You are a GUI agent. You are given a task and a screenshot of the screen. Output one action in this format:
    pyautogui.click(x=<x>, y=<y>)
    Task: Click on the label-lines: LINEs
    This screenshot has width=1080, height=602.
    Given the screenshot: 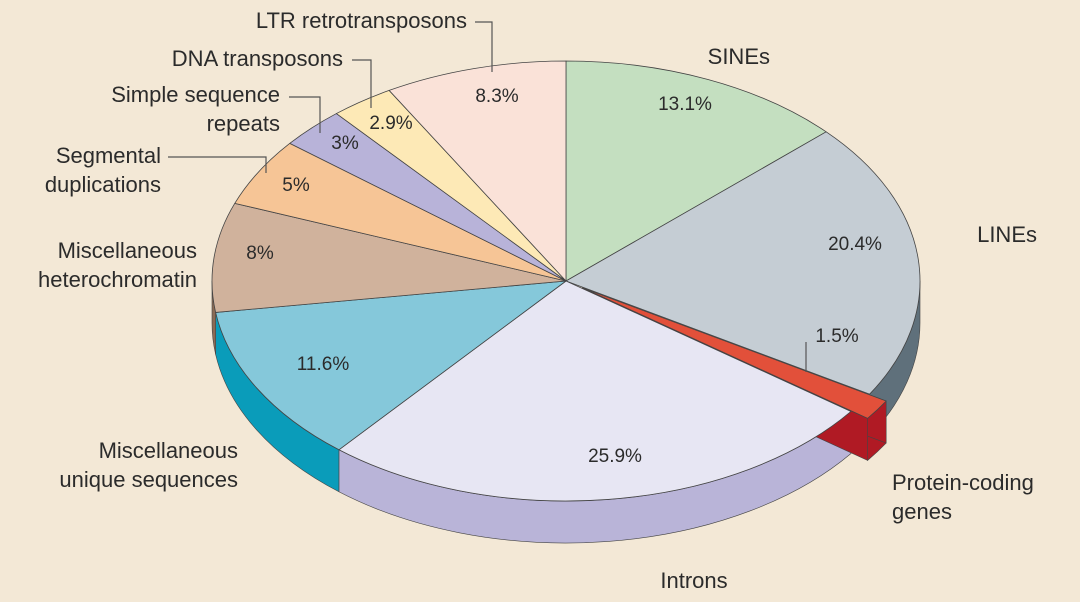 What is the action you would take?
    pyautogui.click(x=1007, y=234)
    